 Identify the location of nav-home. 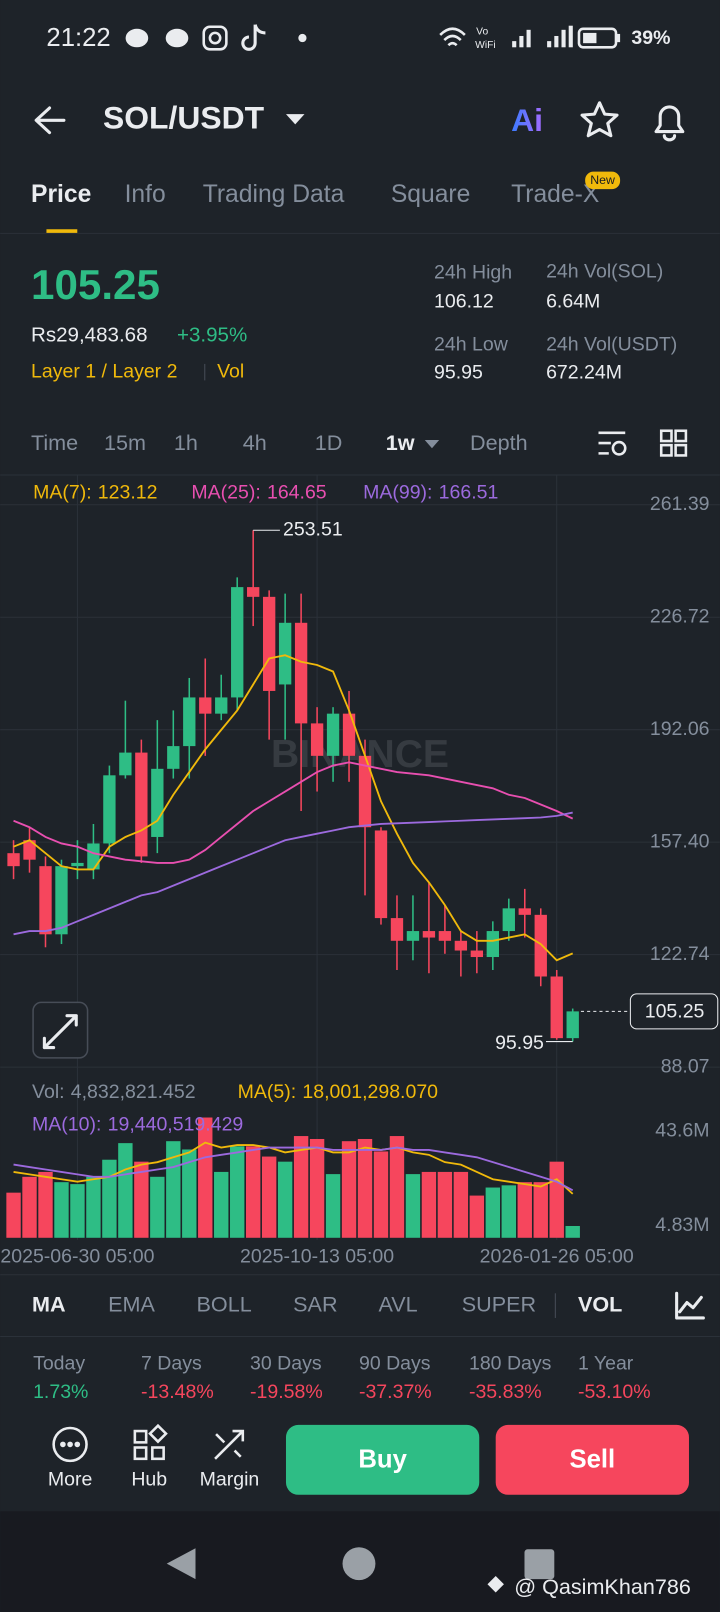
(359, 1564).